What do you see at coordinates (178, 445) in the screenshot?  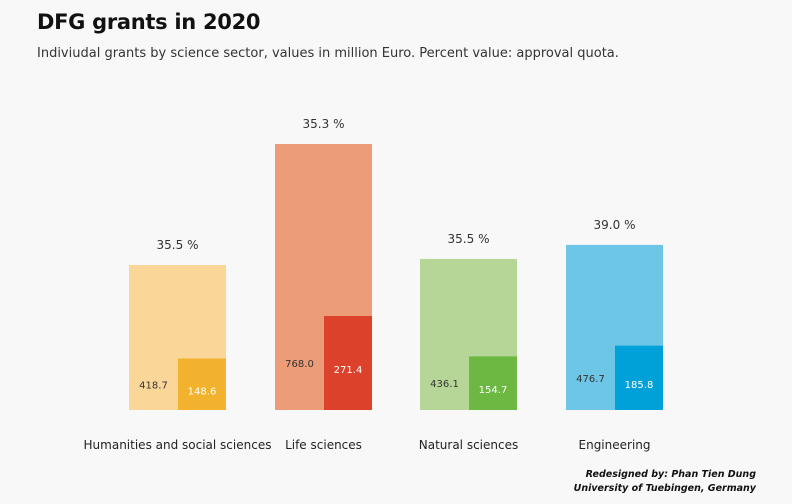 I see `category-label: Humanities and social sciences` at bounding box center [178, 445].